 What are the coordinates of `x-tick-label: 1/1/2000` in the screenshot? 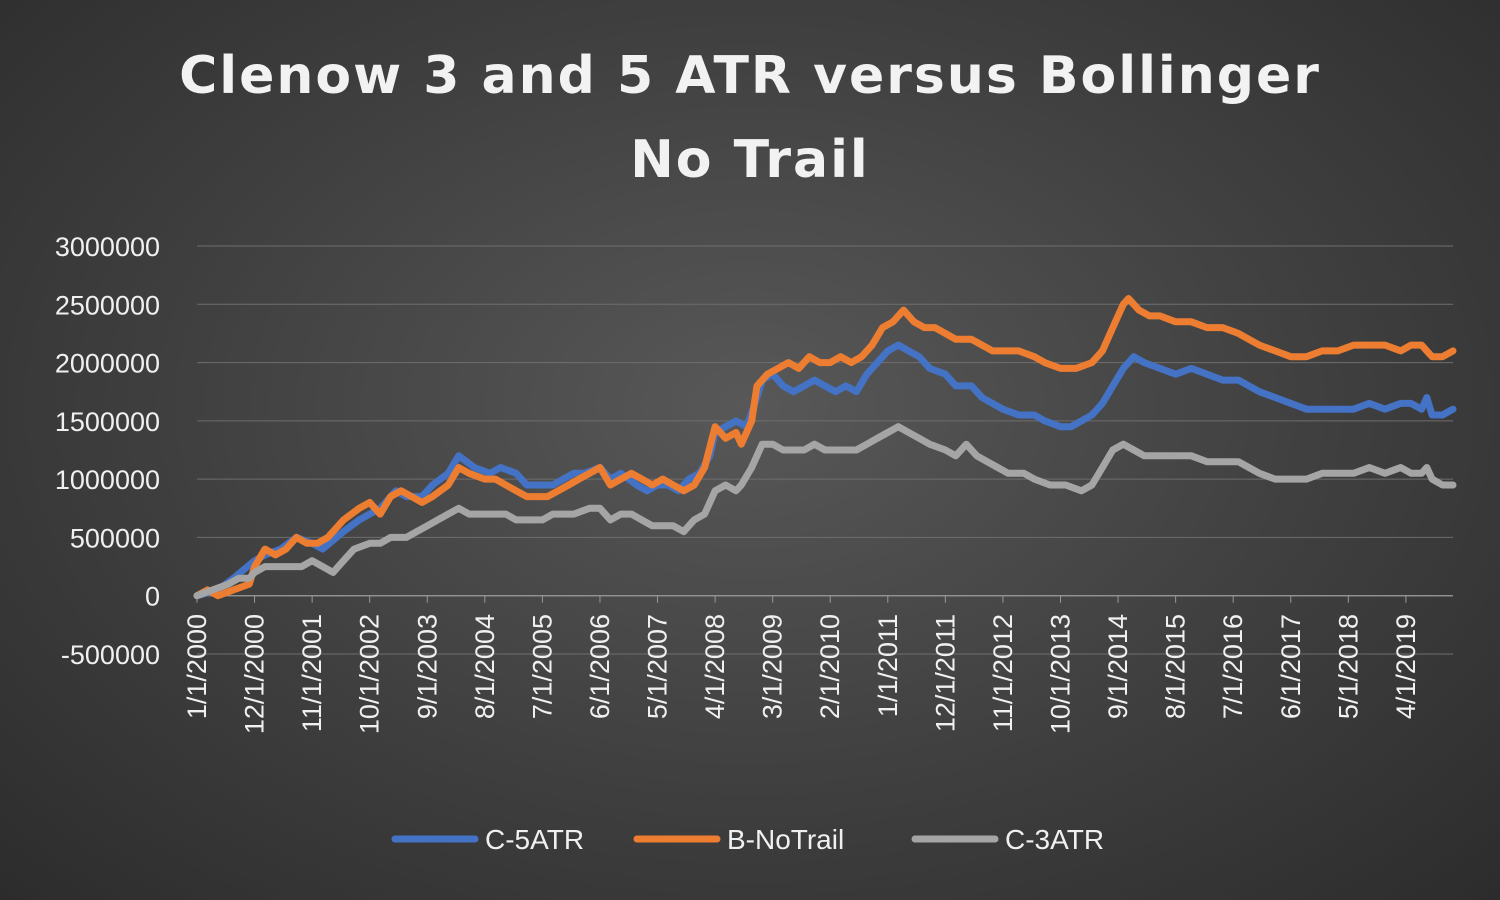 It's located at (197, 666).